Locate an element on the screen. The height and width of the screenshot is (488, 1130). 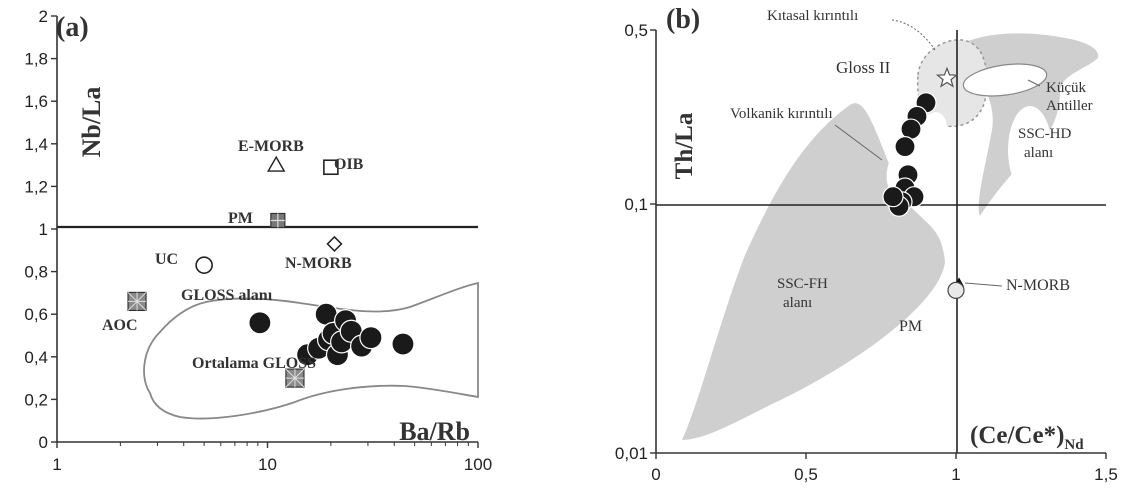
pointer-n-morb is located at coordinates (983, 284).